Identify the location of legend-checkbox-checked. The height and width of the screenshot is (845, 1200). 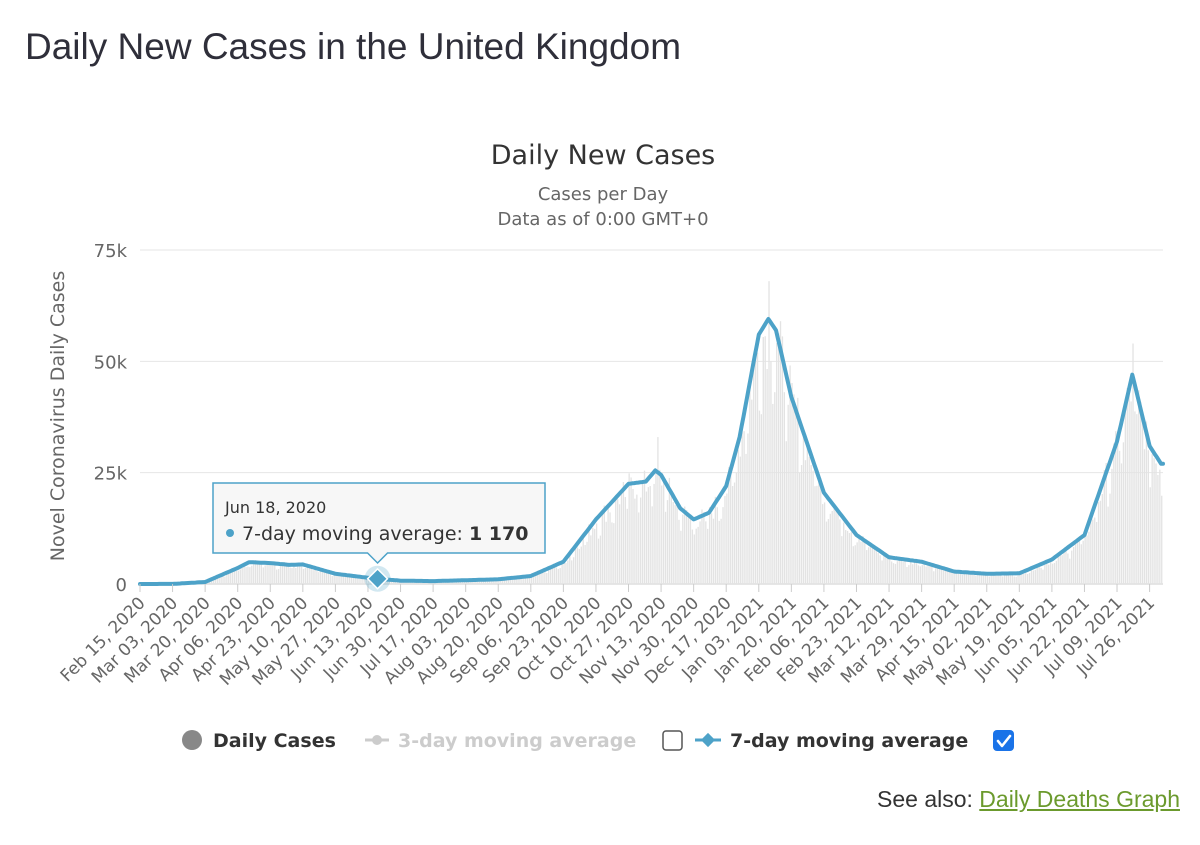
(1003, 740).